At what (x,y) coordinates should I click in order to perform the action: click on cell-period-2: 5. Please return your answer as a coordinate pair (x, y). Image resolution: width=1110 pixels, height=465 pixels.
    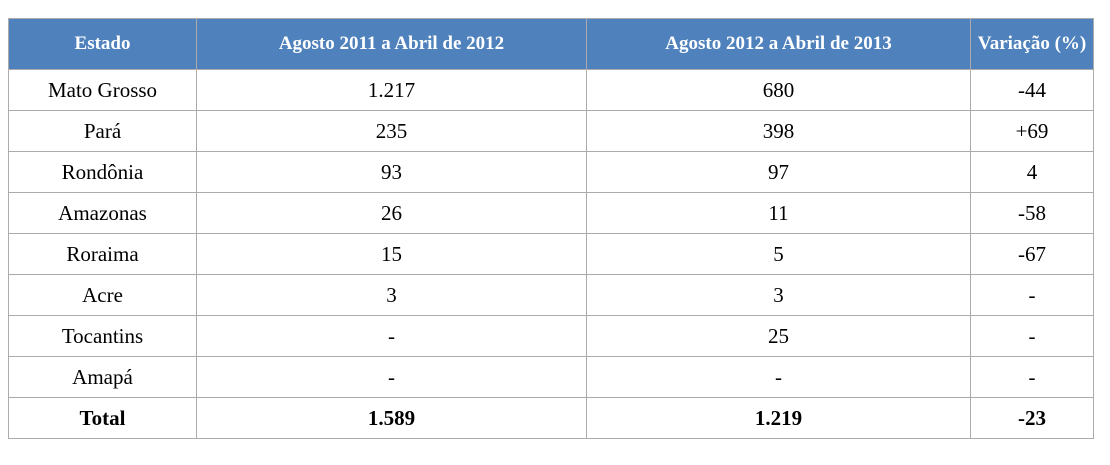
    Looking at the image, I should click on (778, 254).